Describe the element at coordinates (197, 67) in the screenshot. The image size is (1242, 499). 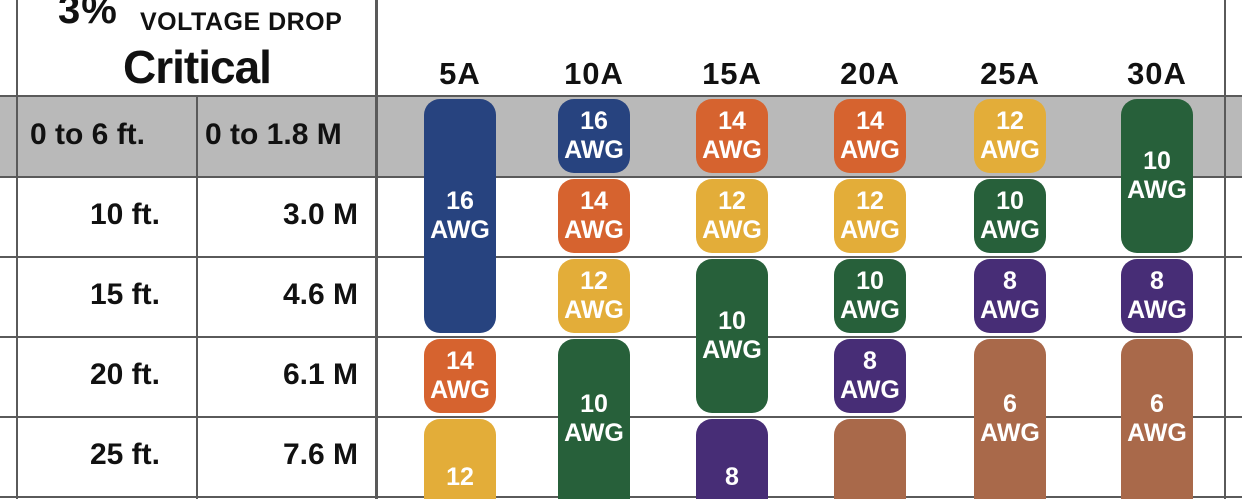
I see `title-main: Critical` at that location.